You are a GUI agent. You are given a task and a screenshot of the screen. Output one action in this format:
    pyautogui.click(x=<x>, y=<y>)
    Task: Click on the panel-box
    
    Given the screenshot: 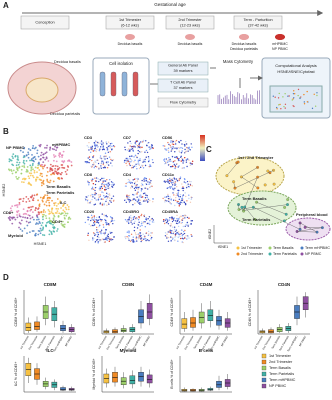 What is the action you would take?
    pyautogui.click(x=183, y=85)
    